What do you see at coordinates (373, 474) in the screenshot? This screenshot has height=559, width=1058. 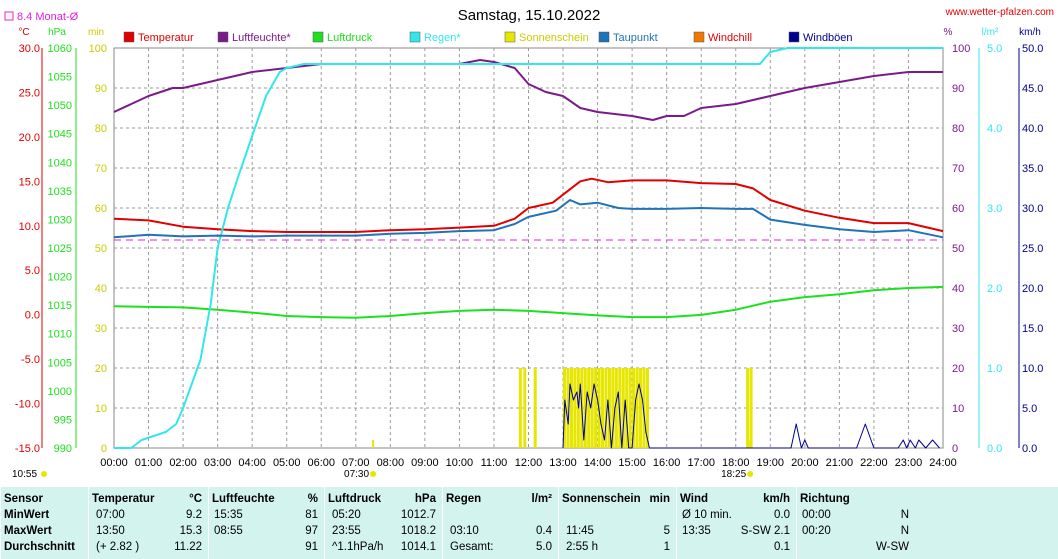 I see `sunrise-marker` at bounding box center [373, 474].